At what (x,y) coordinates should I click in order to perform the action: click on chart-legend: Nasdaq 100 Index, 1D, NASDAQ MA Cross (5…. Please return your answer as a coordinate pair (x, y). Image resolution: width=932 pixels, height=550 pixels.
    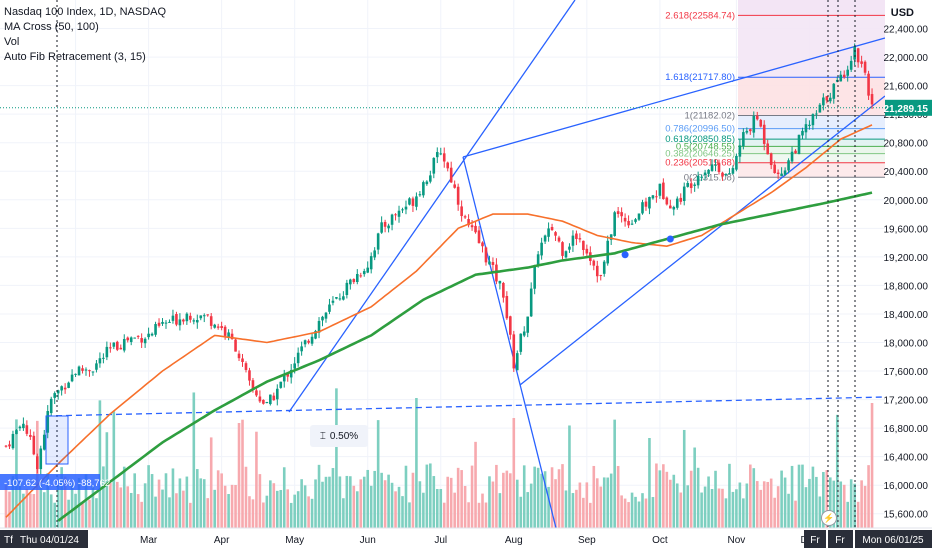
    Looking at the image, I should click on (85, 35).